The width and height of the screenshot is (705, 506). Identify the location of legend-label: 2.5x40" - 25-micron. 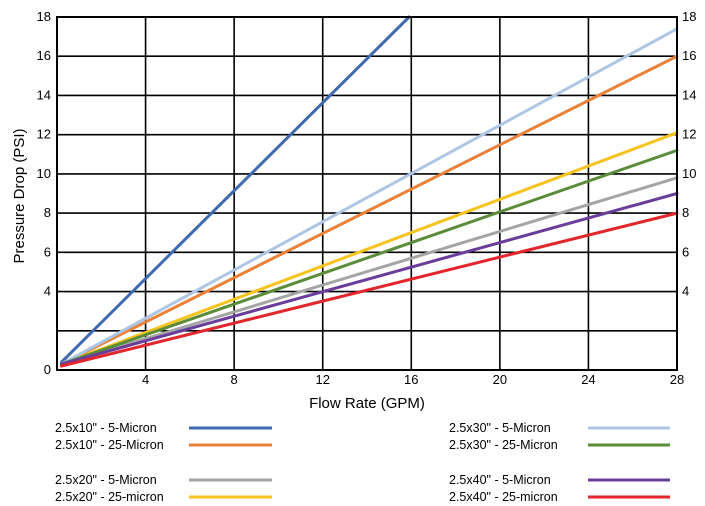
(503, 497).